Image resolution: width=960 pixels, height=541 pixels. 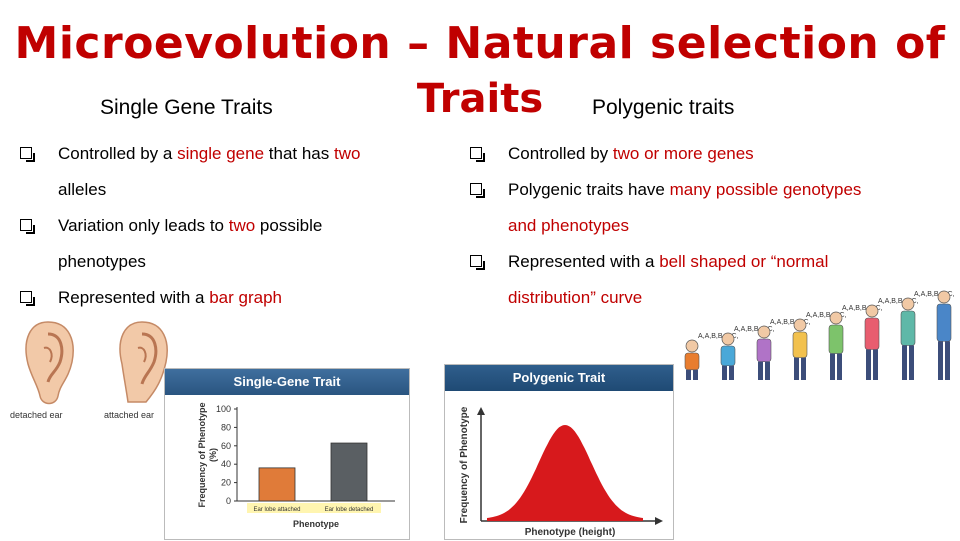 What do you see at coordinates (683, 153) in the screenshot?
I see `highlight: two or more genes` at bounding box center [683, 153].